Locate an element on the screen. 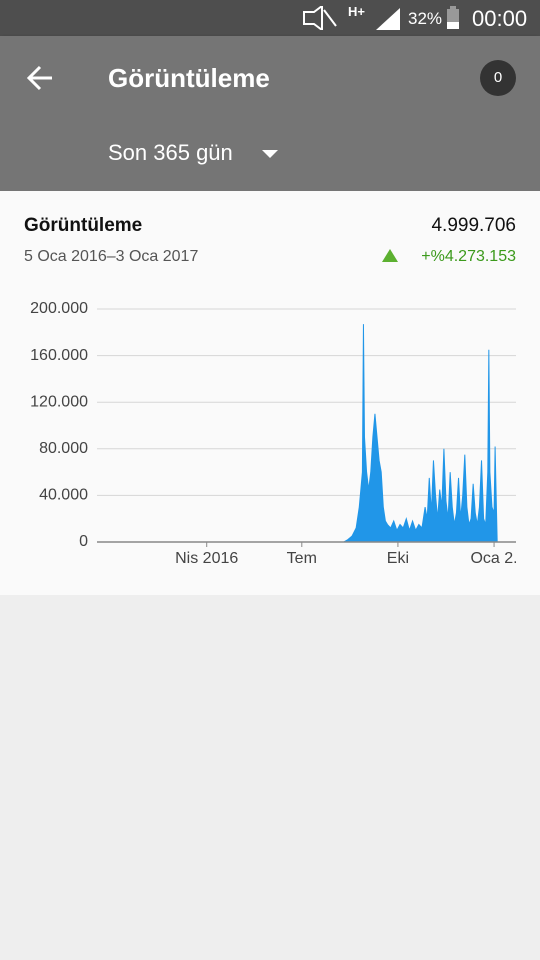 This screenshot has width=540, height=960. status-bar: H+ 32% 00:00 is located at coordinates (270, 18).